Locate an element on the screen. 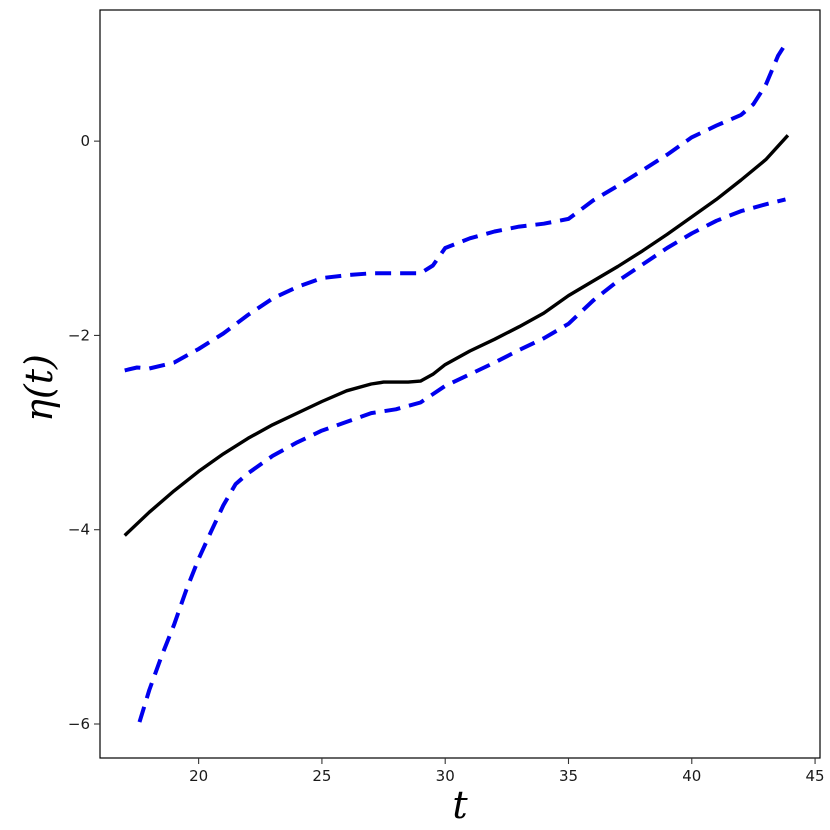 This screenshot has height=830, width=830. y-tick-label: 0 is located at coordinates (85, 141).